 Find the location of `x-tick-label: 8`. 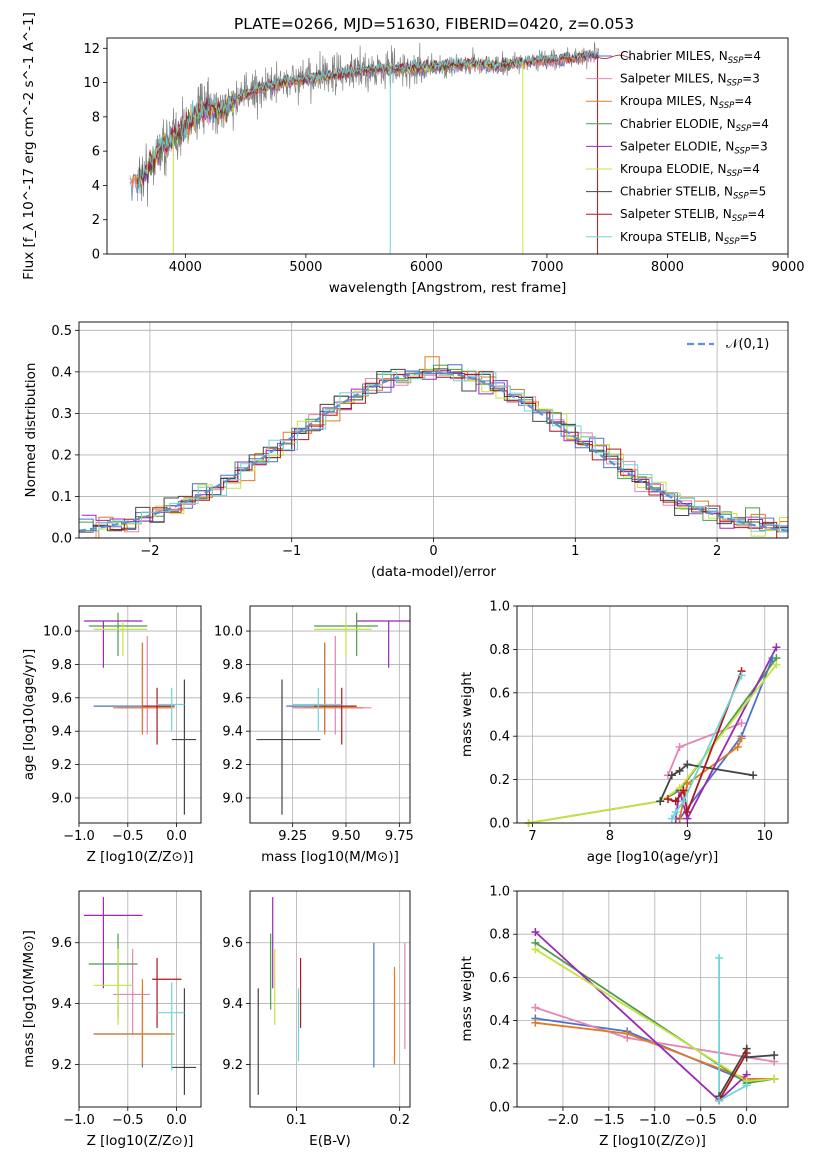

x-tick-label: 8 is located at coordinates (610, 836).